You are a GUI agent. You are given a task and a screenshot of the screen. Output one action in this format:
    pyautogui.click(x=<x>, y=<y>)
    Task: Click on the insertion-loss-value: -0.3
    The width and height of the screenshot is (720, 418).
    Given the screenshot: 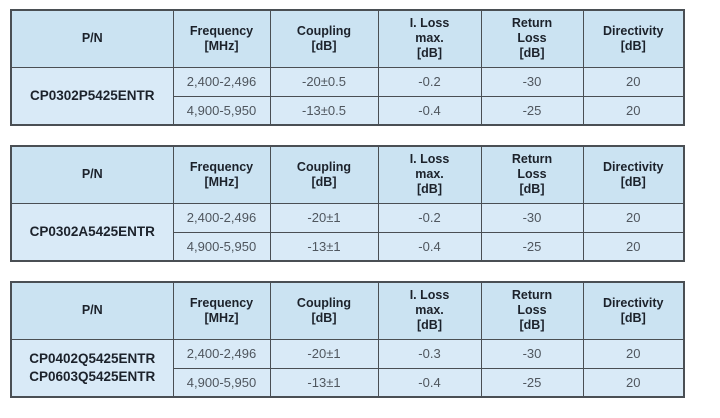 What is the action you would take?
    pyautogui.click(x=429, y=353)
    